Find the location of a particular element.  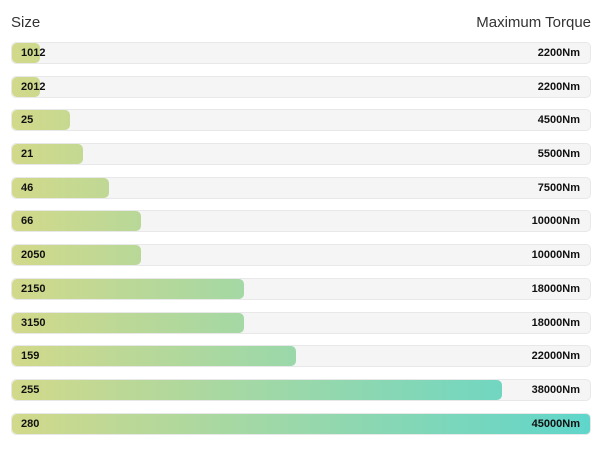

bar-row: 2050 10000Nm is located at coordinates (301, 255).